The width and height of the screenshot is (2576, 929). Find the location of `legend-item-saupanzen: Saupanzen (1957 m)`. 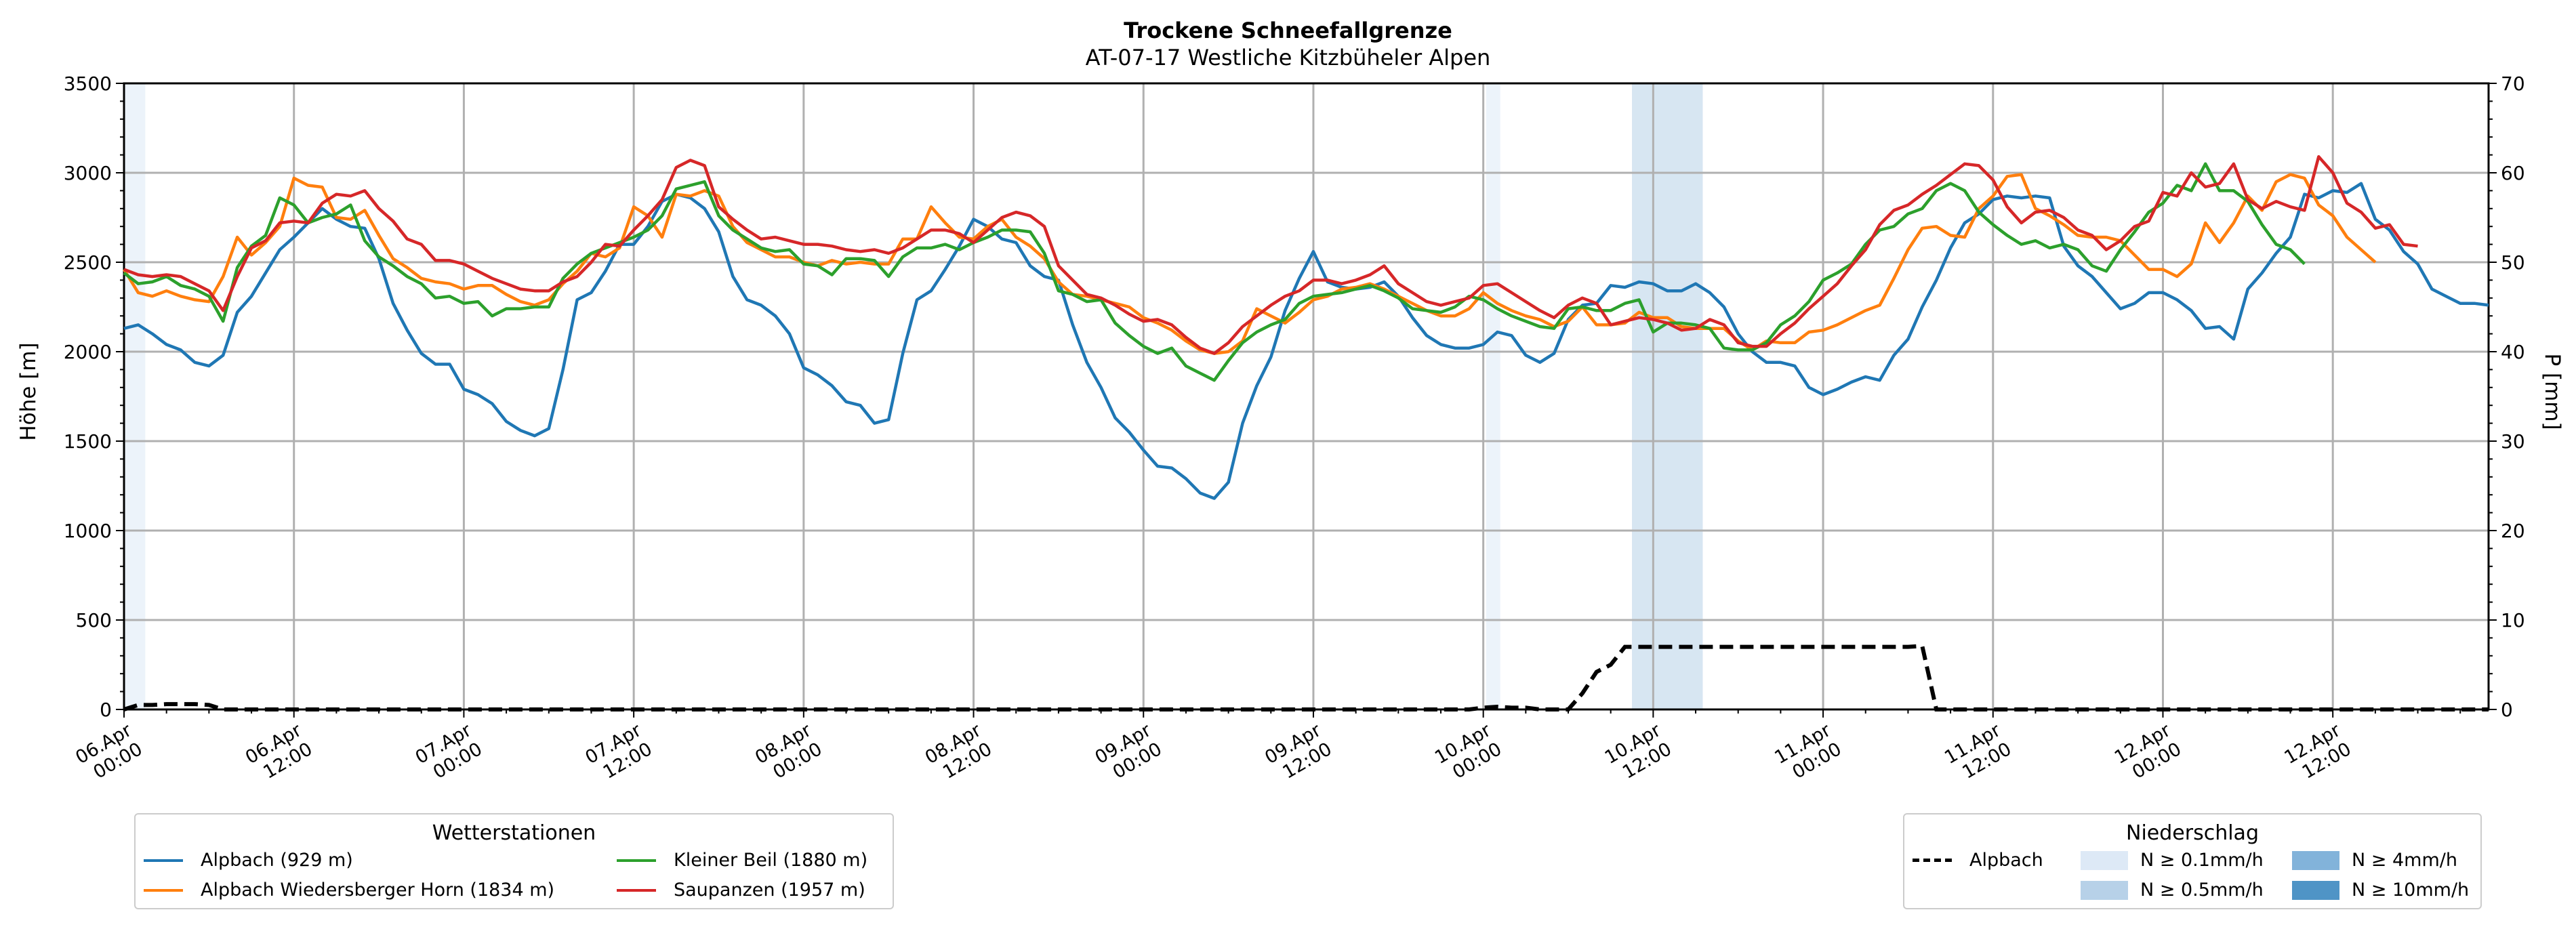

legend-item-saupanzen: Saupanzen (1957 m) is located at coordinates (741, 890).